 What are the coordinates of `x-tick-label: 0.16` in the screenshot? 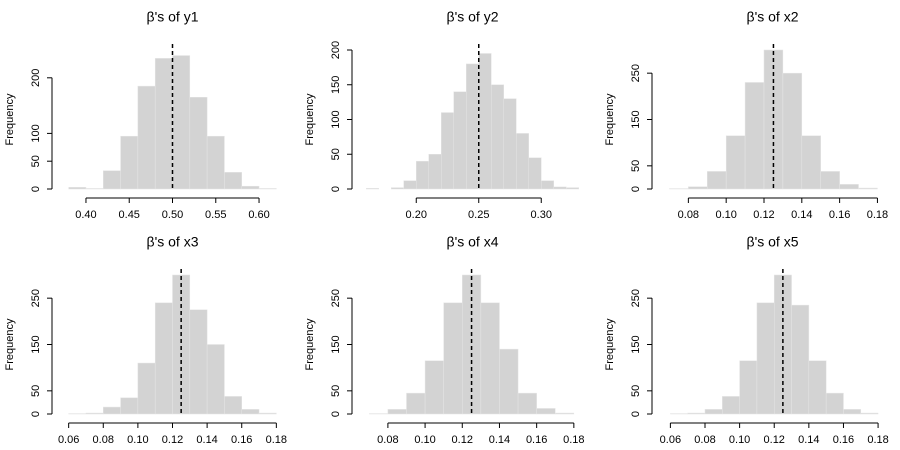 It's located at (839, 215).